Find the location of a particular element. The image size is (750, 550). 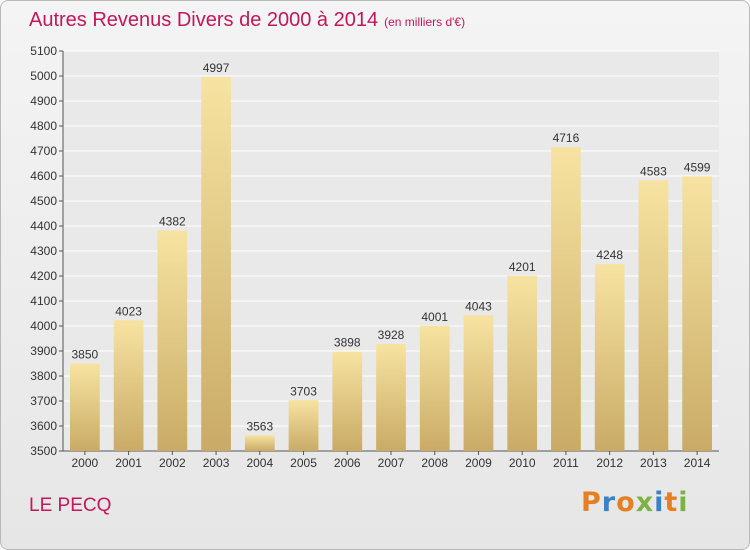

bar-value-label: 4201 is located at coordinates (522, 267).